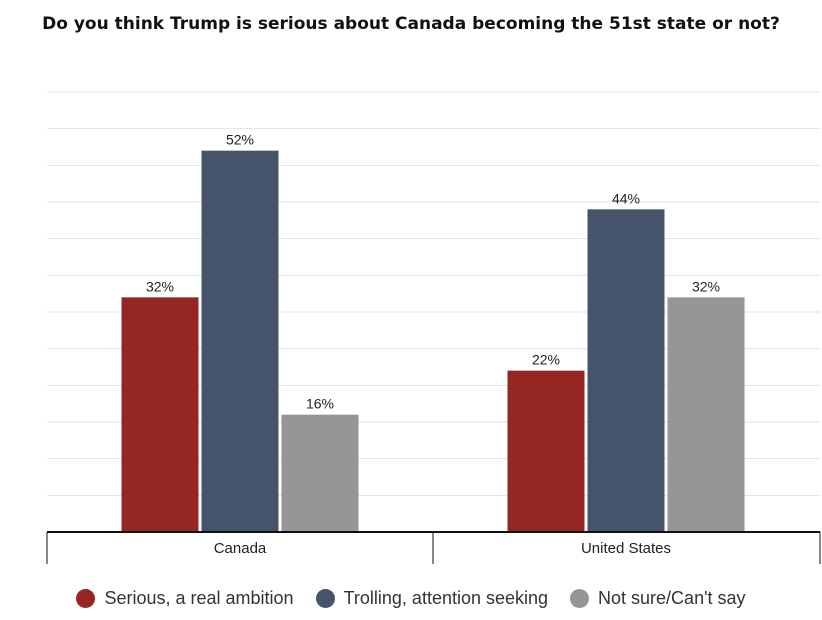 The height and width of the screenshot is (620, 822). Describe the element at coordinates (626, 198) in the screenshot. I see `data-label: 44%` at that location.